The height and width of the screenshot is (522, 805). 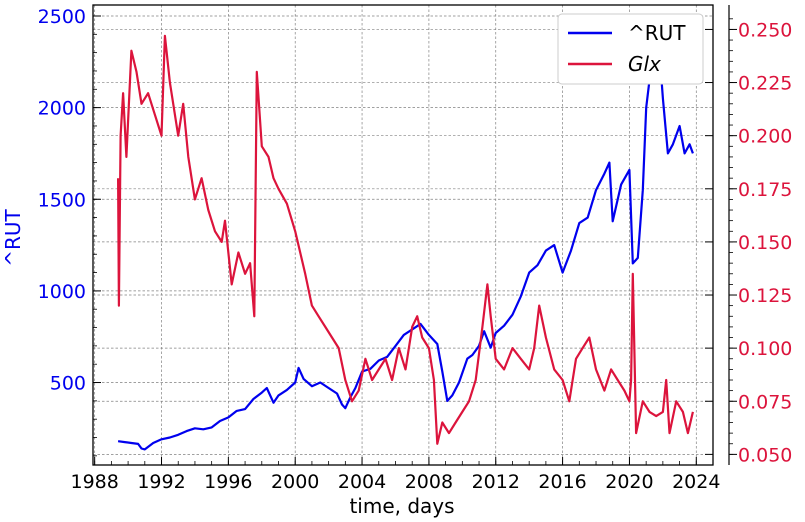 I want to click on x-tick-label: 2004, so click(x=362, y=482).